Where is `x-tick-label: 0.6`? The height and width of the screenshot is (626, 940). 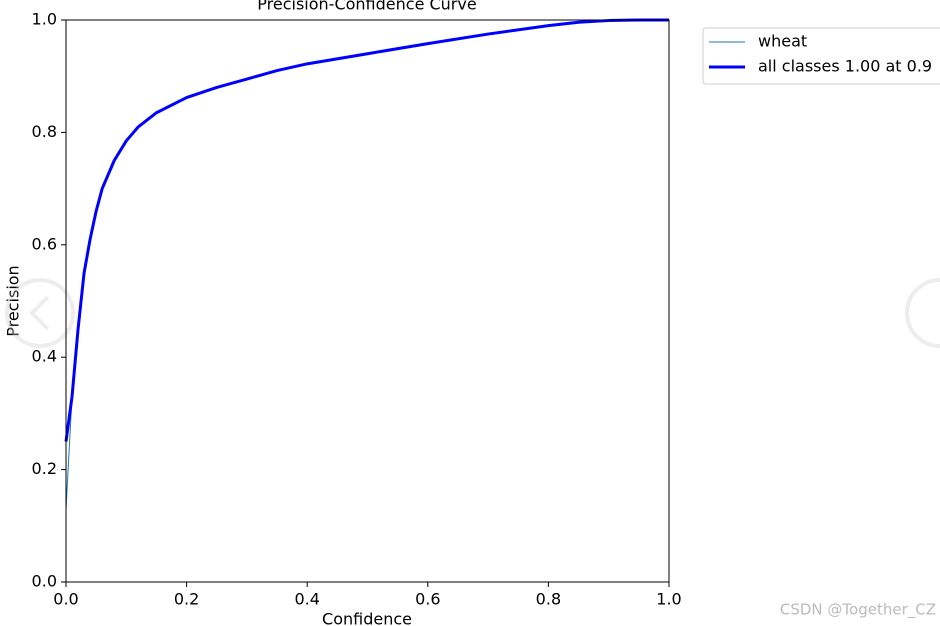
x-tick-label: 0.6 is located at coordinates (427, 599).